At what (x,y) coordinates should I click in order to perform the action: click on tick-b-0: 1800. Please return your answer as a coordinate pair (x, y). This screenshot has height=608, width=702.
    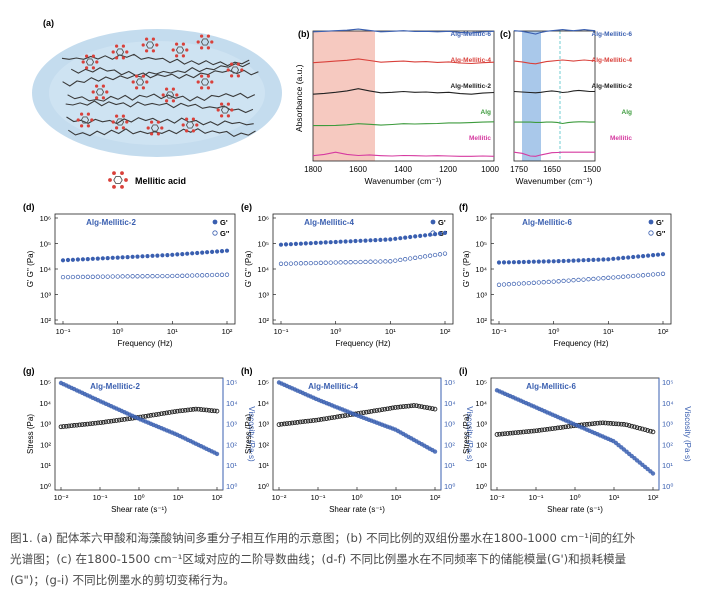
    Looking at the image, I should click on (313, 169).